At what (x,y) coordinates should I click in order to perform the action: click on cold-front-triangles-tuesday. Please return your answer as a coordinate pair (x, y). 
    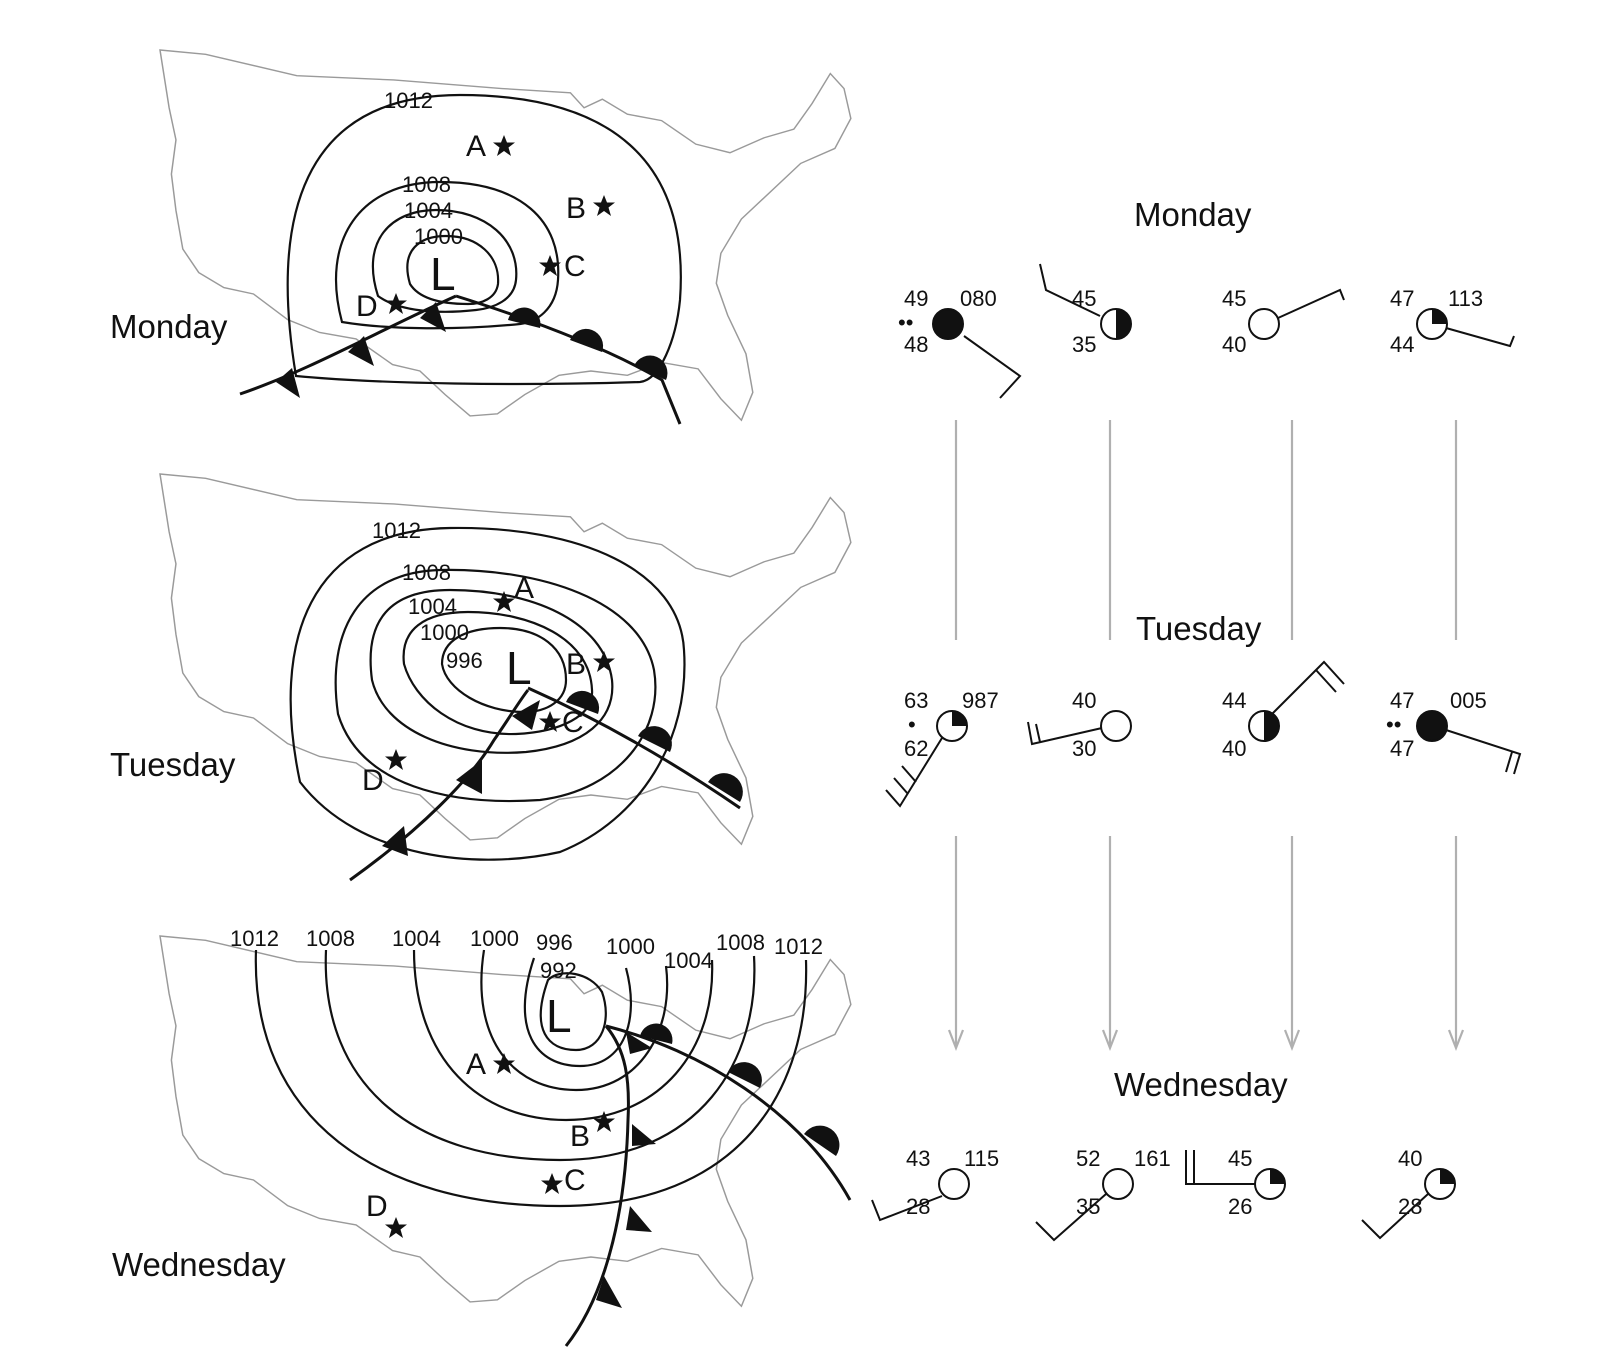
    Looking at the image, I should click on (461, 778).